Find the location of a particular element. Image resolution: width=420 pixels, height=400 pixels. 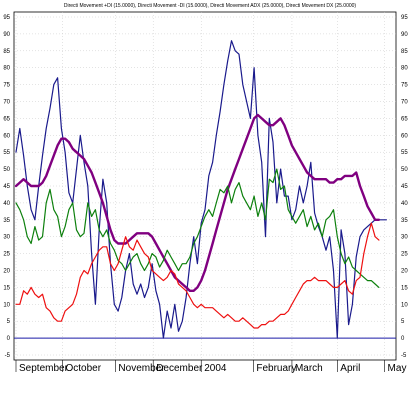

x-tick-label: May is located at coordinates (397, 368).